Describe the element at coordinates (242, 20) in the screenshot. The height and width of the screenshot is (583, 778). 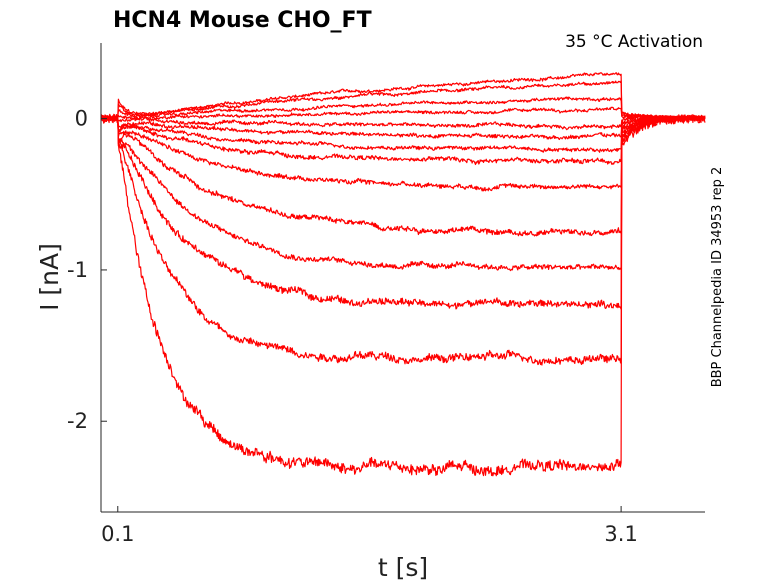
I see `chart-title: HCN4 Mouse CHO_FT` at that location.